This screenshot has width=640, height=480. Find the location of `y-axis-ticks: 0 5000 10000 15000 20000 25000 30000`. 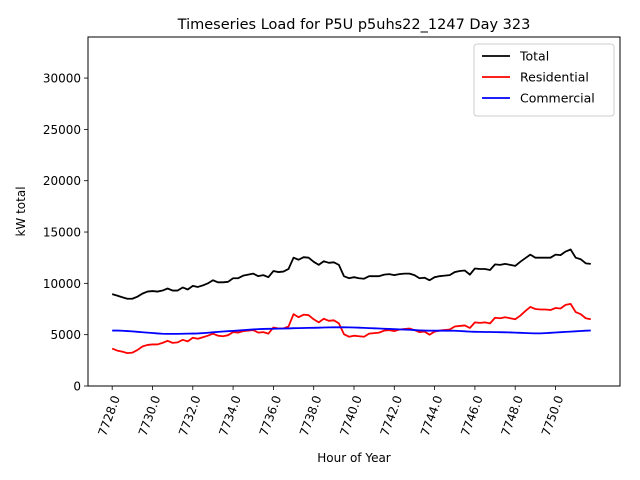

y-axis-ticks: 0 5000 10000 15000 20000 25000 30000 is located at coordinates (65, 233).